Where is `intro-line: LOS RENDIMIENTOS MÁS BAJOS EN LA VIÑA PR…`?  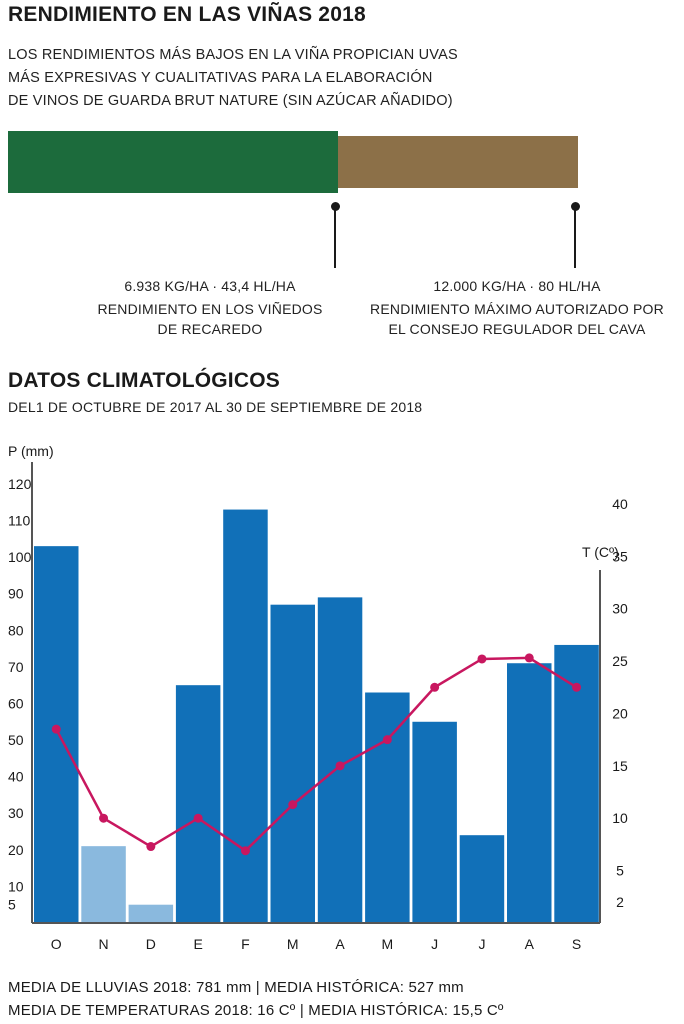 intro-line: LOS RENDIMIENTOS MÁS BAJOS EN LA VIÑA PR… is located at coordinates (233, 55).